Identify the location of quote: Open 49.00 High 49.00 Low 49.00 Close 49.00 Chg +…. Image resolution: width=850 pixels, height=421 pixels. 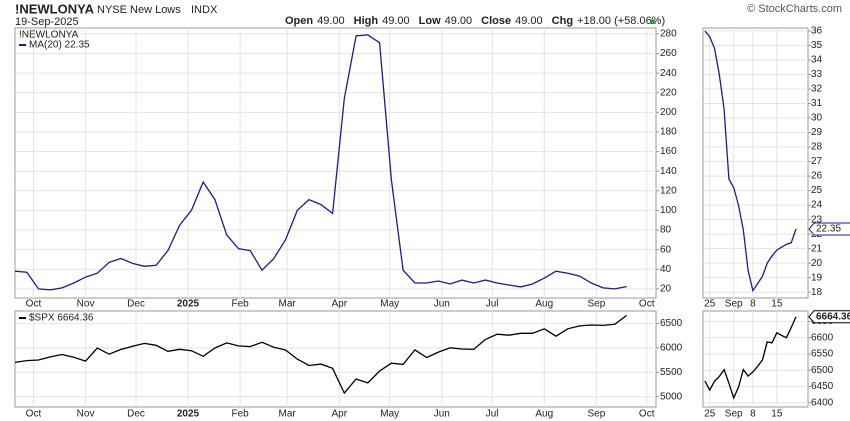
(475, 21).